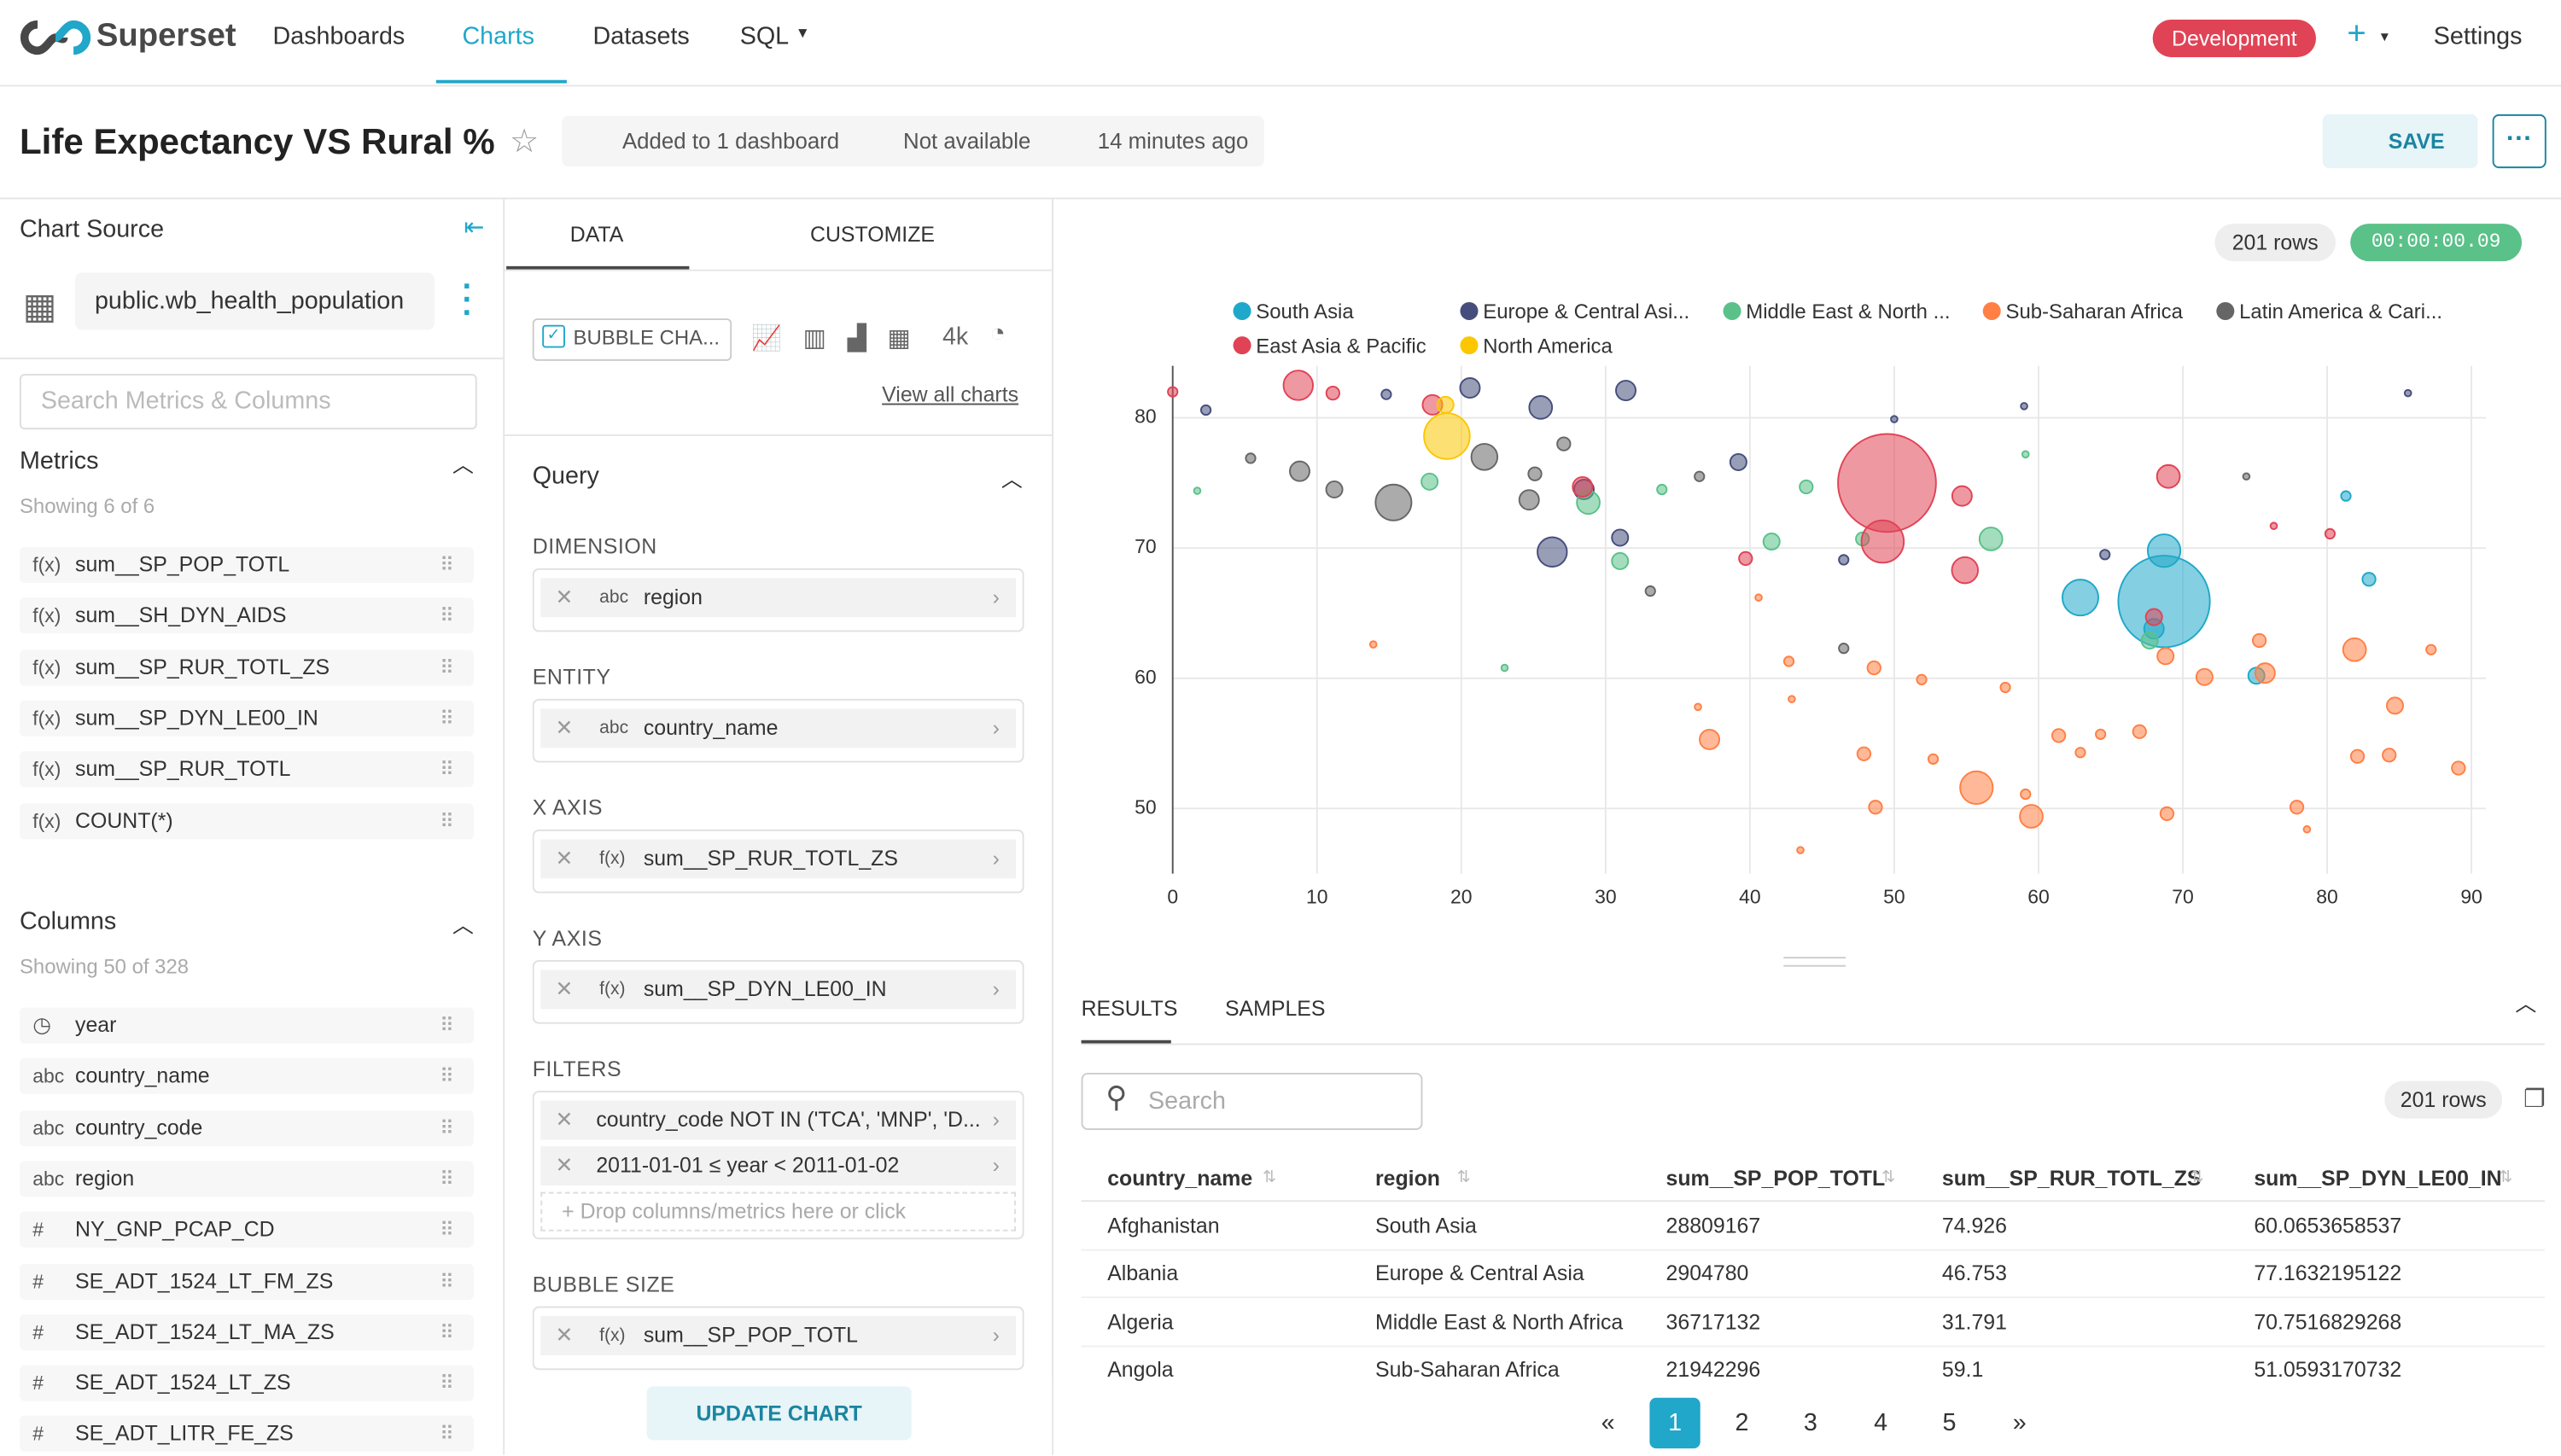  Describe the element at coordinates (596, 234) in the screenshot. I see `tab: DATA` at that location.